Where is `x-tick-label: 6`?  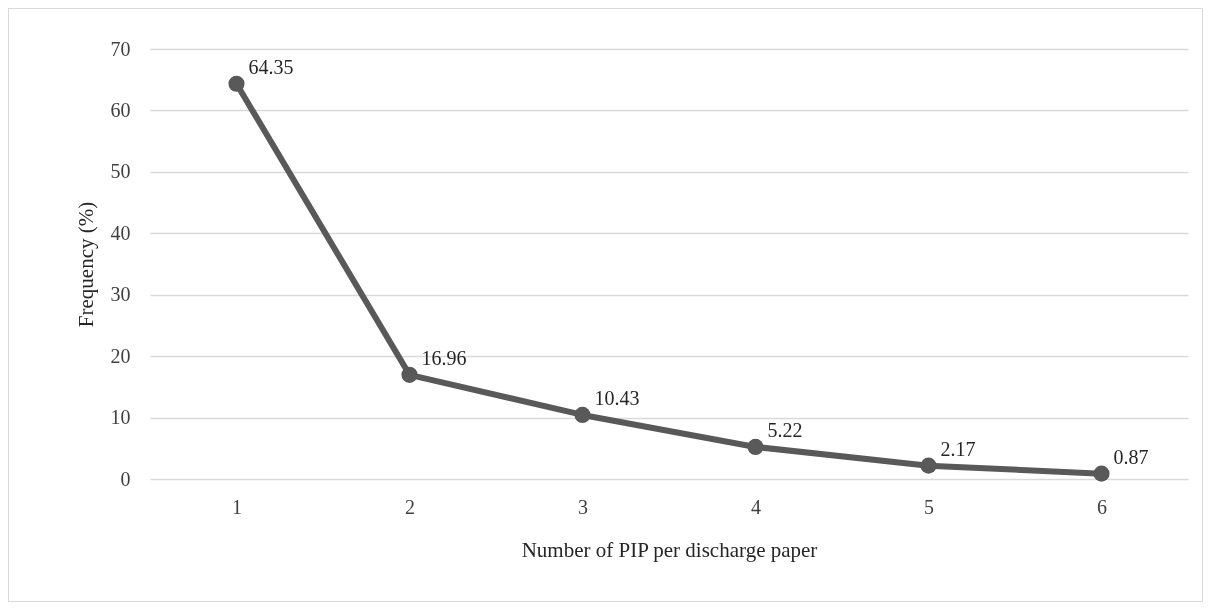
x-tick-label: 6 is located at coordinates (1102, 506).